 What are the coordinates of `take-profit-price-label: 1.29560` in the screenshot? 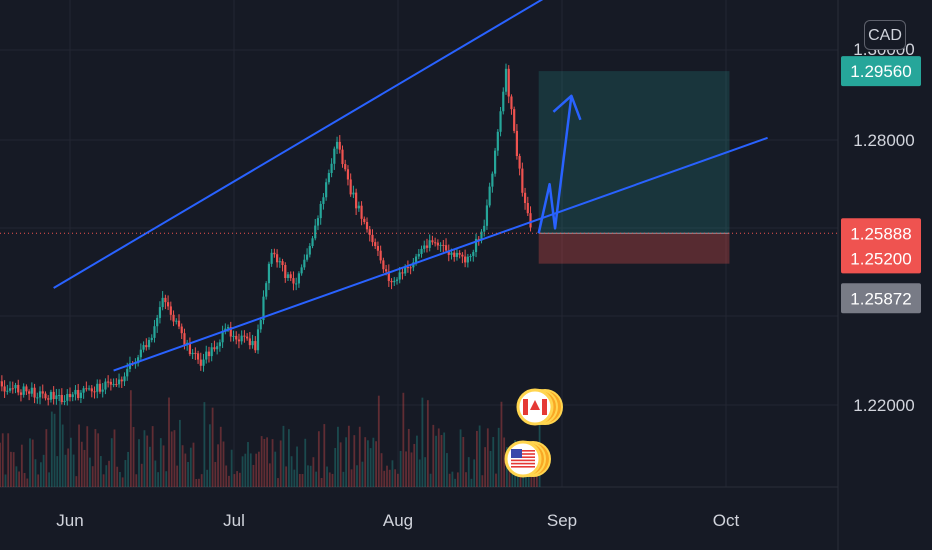 It's located at (880, 71).